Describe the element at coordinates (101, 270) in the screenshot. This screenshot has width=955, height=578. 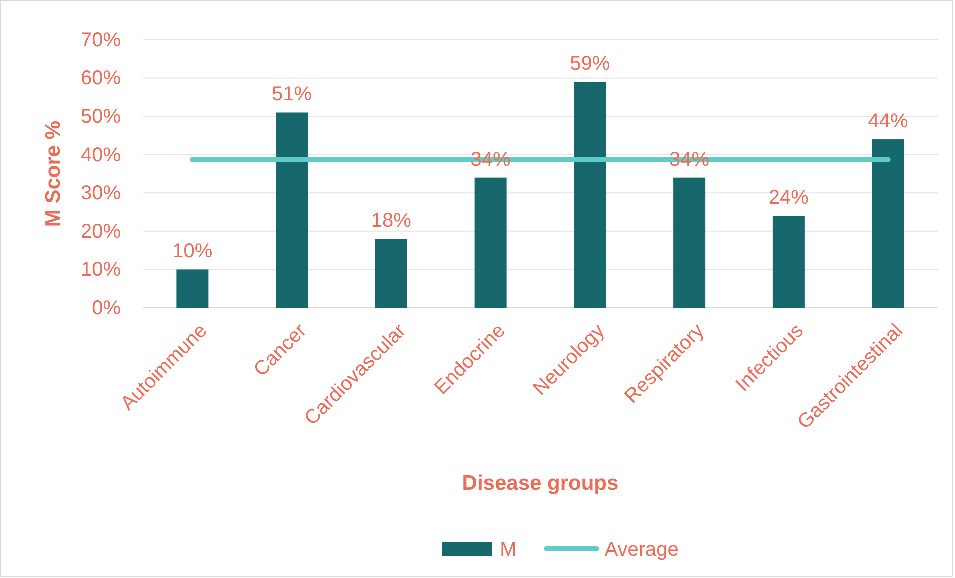
I see `y-tick-label: 10%` at that location.